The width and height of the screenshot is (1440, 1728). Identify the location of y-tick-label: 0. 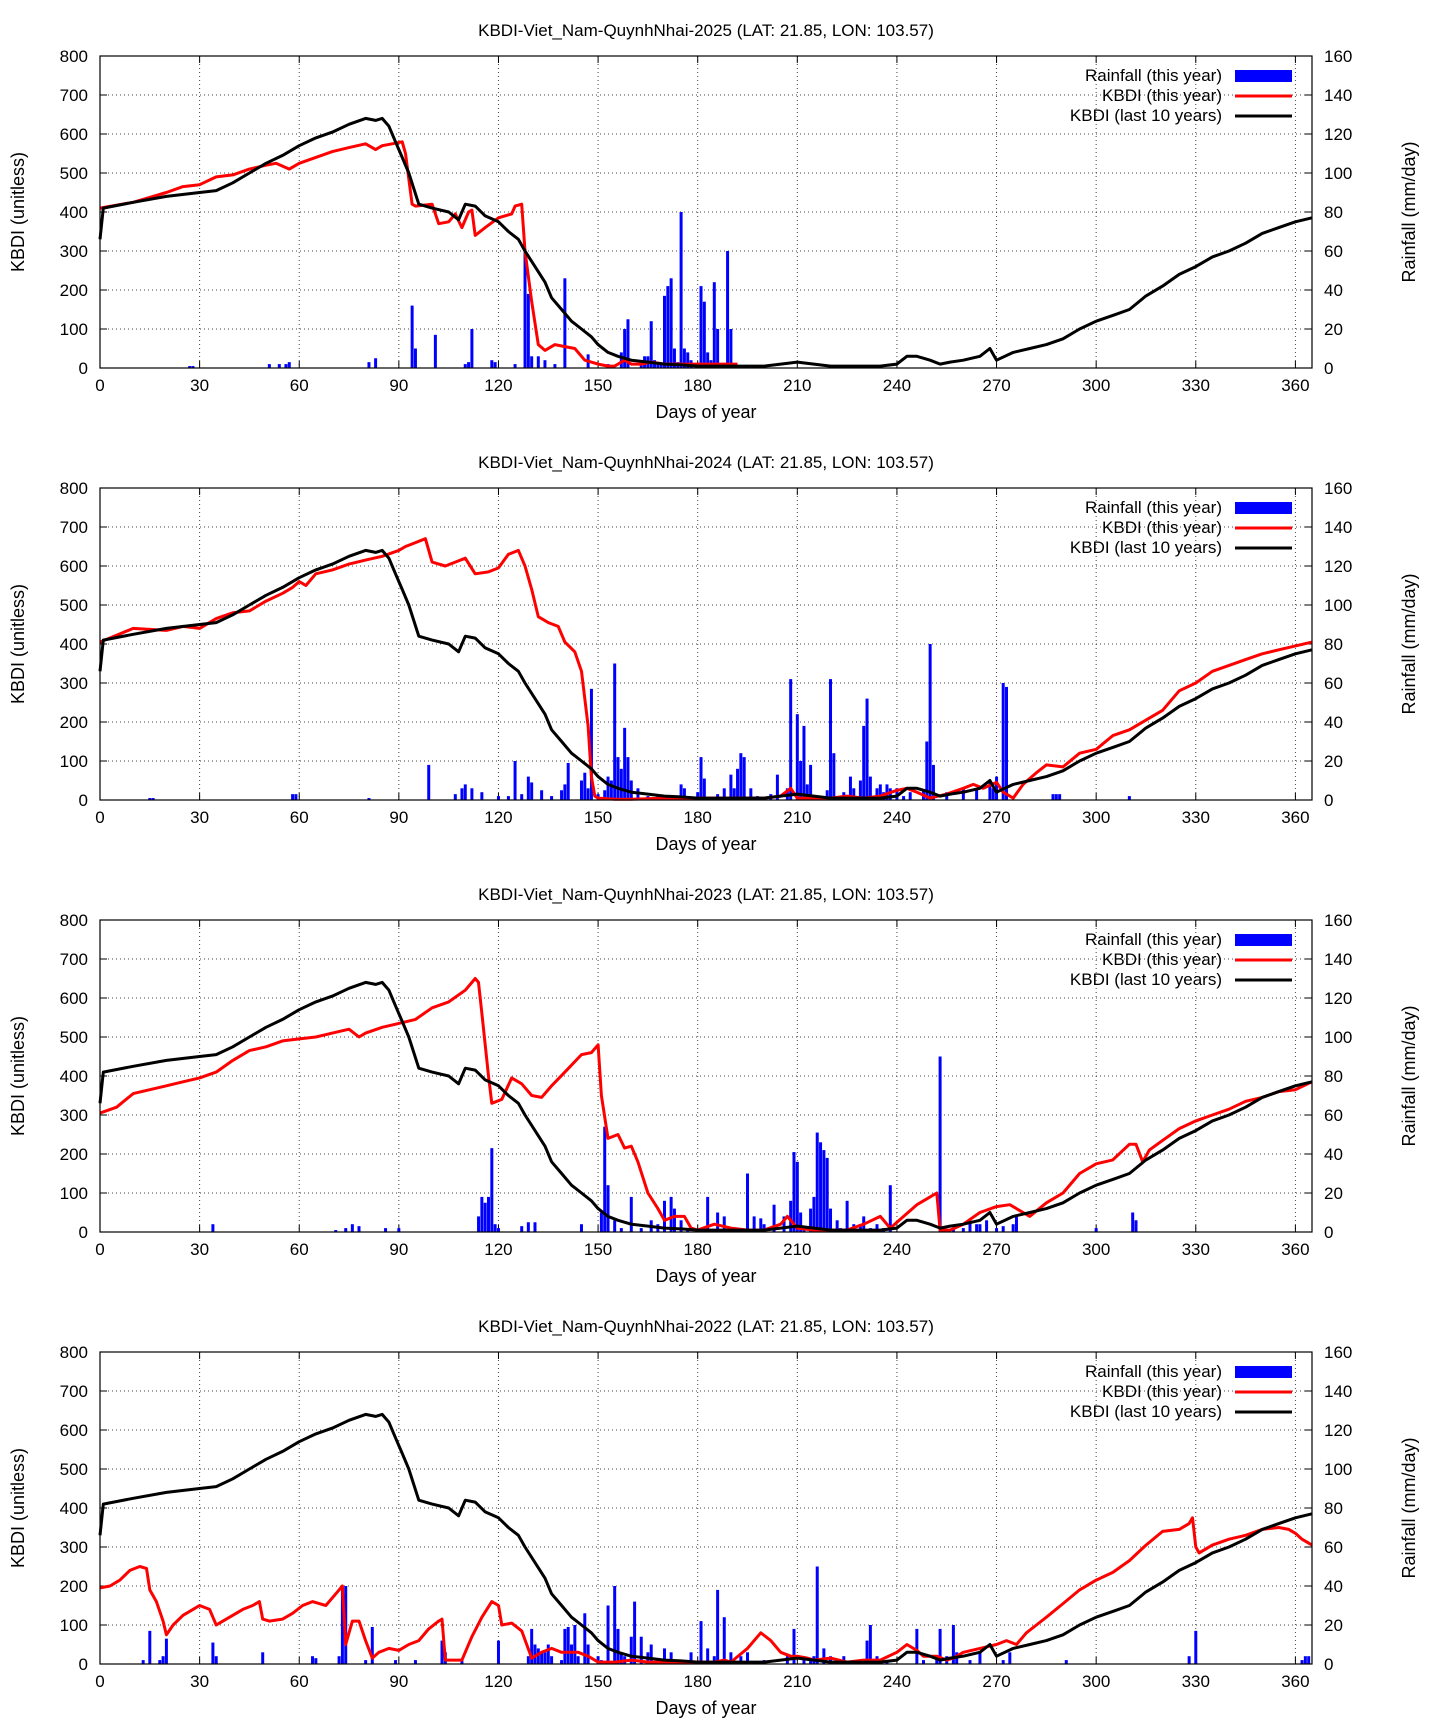
(83, 368).